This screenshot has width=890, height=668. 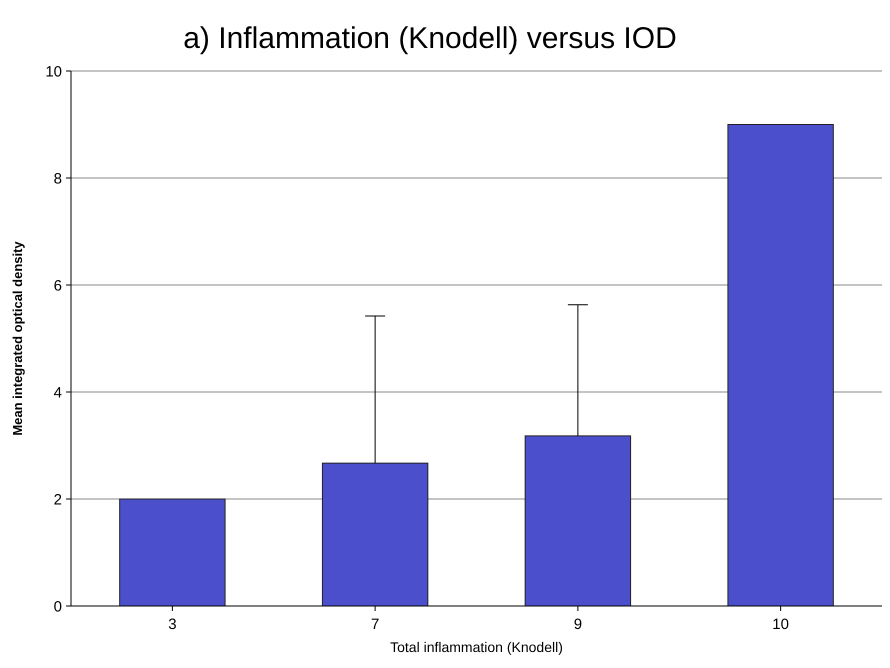 I want to click on y-tick-label: 8, so click(x=58, y=179).